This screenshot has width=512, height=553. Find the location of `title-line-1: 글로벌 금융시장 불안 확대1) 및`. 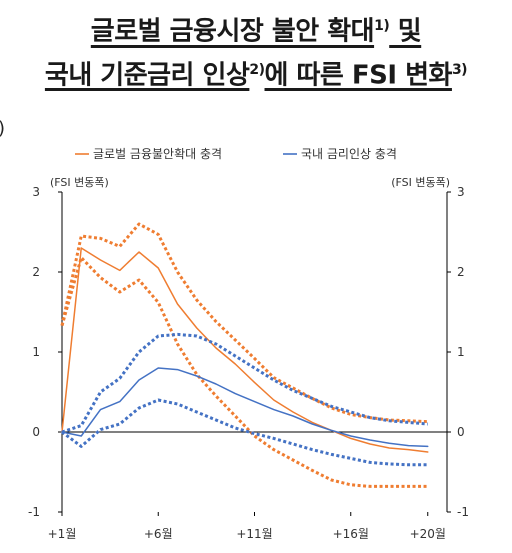

title-line-1: 글로벌 금융시장 불안 확대1) 및 is located at coordinates (256, 29).